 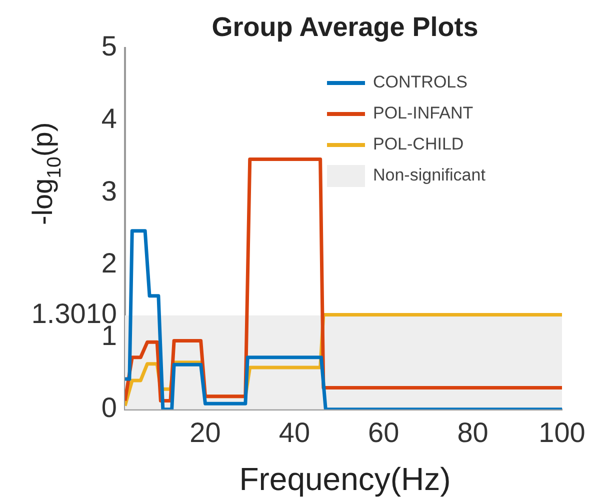 I want to click on legend-label: POL-CHILD, so click(x=418, y=144).